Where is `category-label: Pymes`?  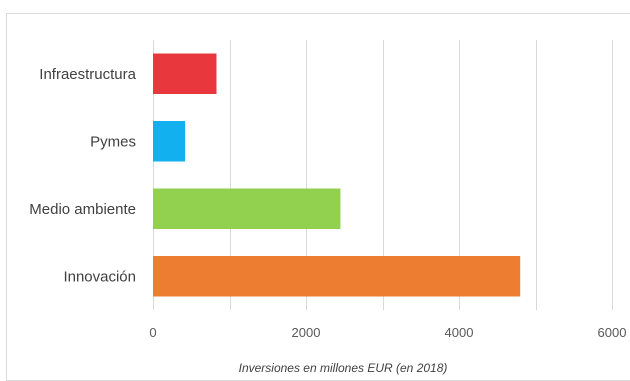
category-label: Pymes is located at coordinates (113, 141).